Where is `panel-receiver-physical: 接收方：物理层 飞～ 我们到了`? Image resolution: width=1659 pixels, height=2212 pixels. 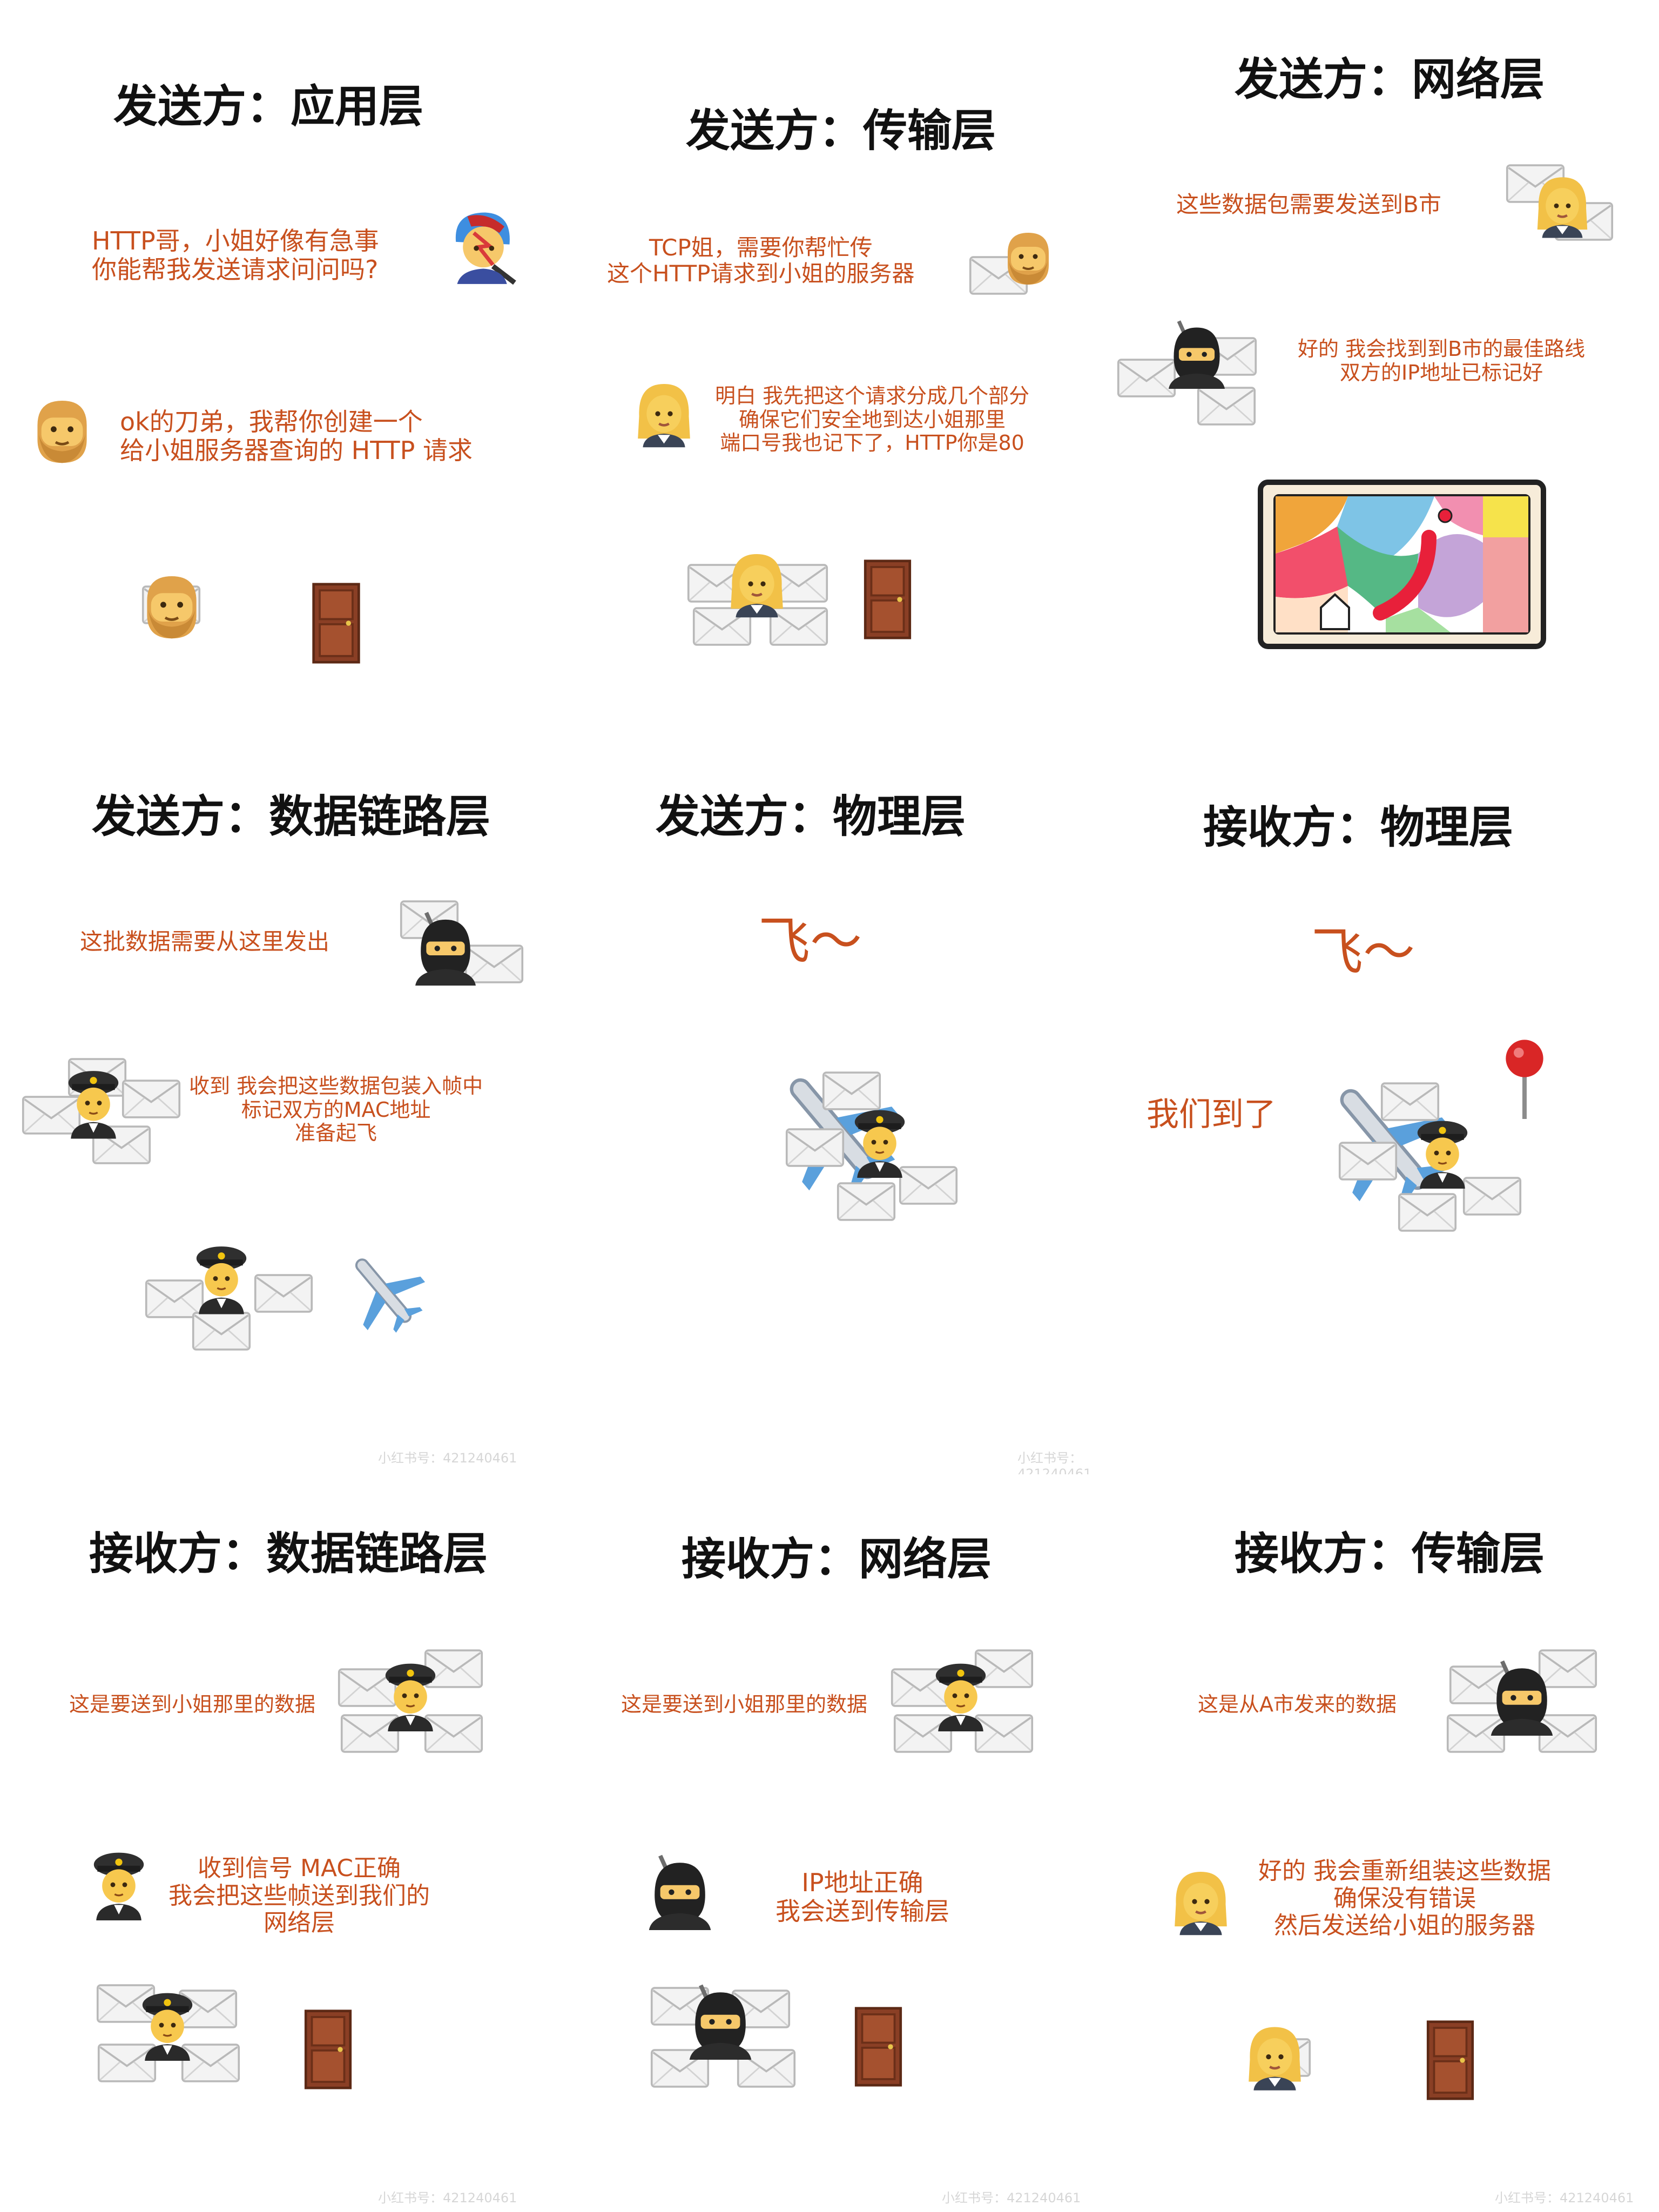 panel-receiver-physical: 接收方：物理层 飞～ 我们到了 is located at coordinates (1382, 1105).